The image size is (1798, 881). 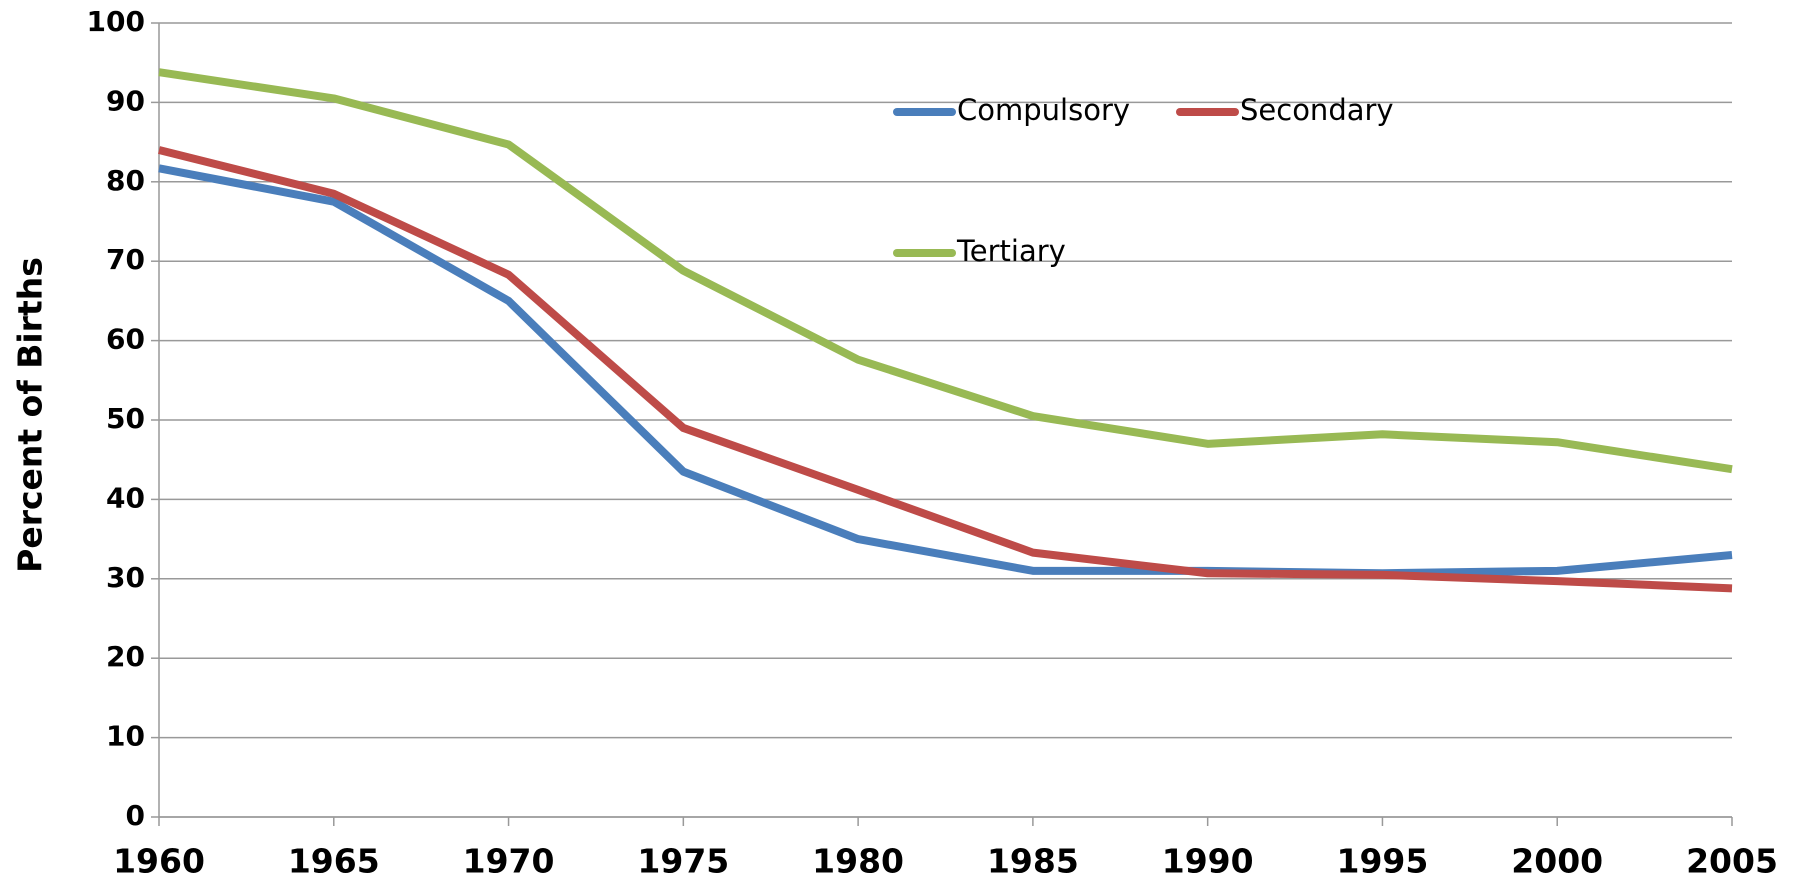 I want to click on x-tick-label: 1985, so click(x=1033, y=861).